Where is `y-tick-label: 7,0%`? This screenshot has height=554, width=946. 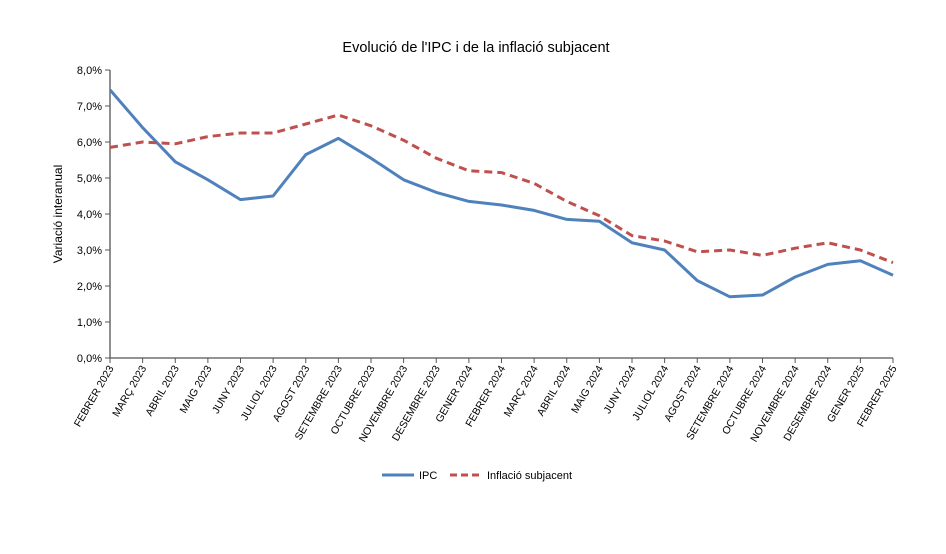 y-tick-label: 7,0% is located at coordinates (89, 107).